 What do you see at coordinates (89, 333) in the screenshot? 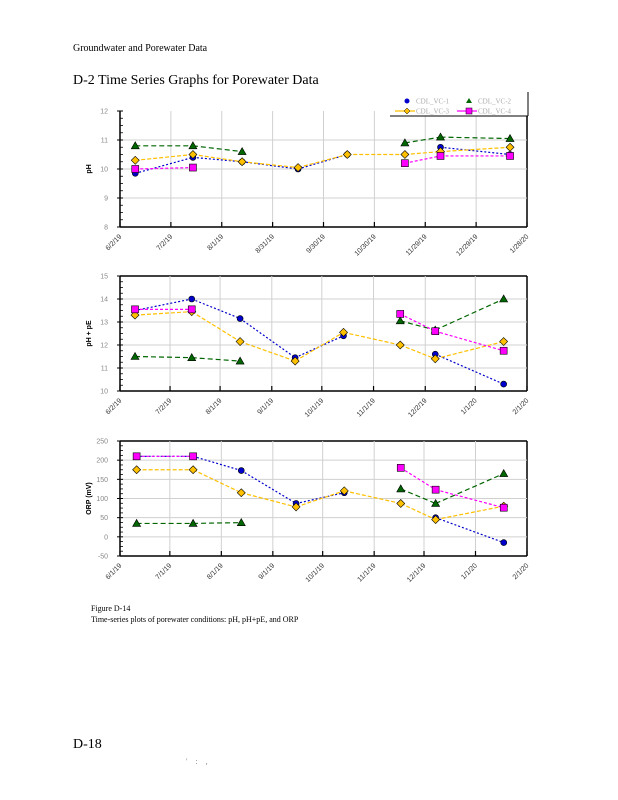
I see `y-axis-title: pH + pE` at bounding box center [89, 333].